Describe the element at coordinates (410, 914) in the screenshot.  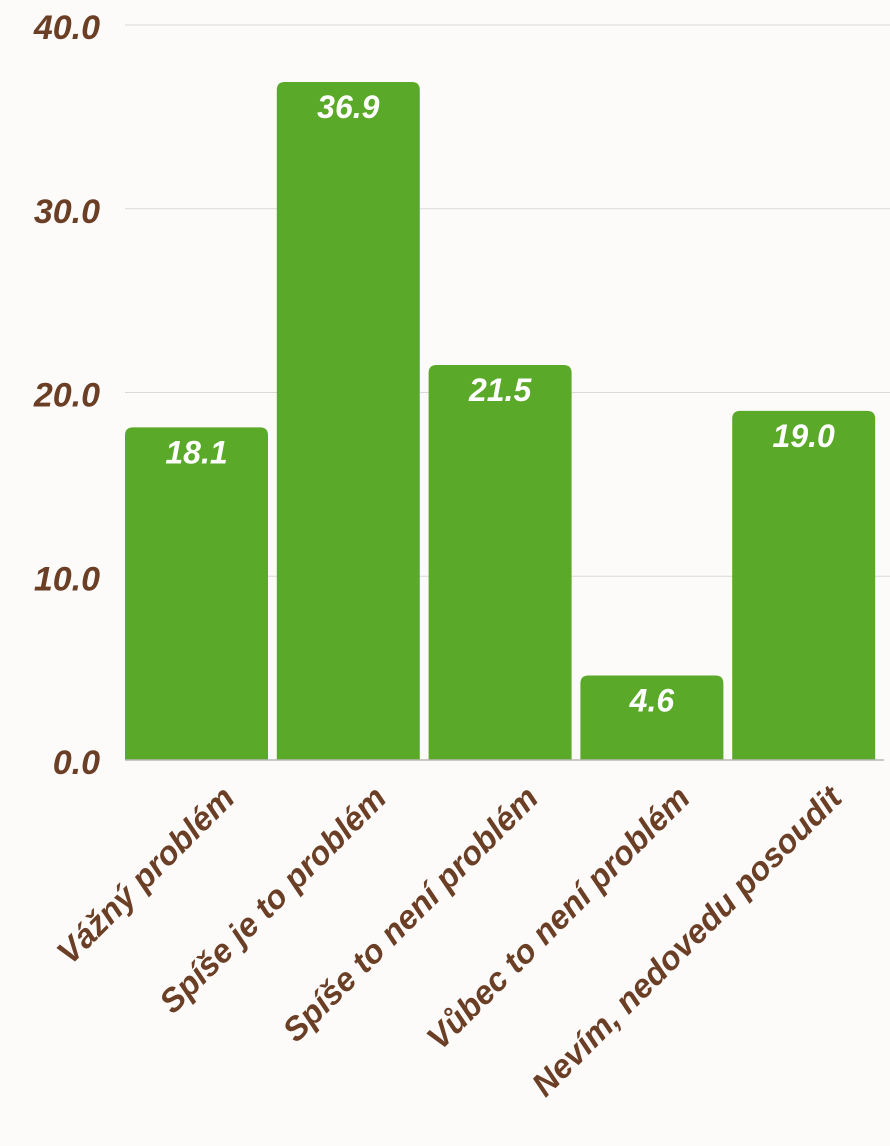
I see `category-label: Spíše to není problém` at that location.